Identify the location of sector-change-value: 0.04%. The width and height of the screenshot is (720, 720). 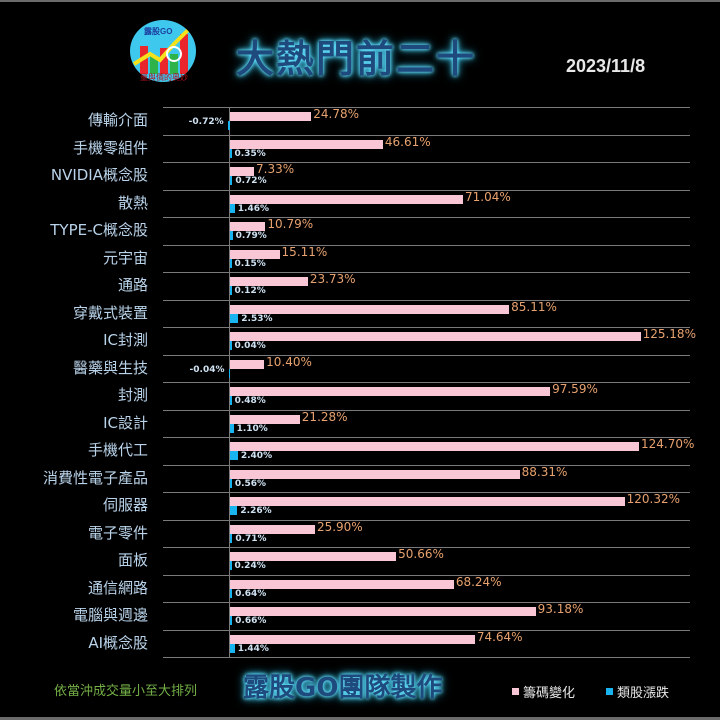
(250, 346).